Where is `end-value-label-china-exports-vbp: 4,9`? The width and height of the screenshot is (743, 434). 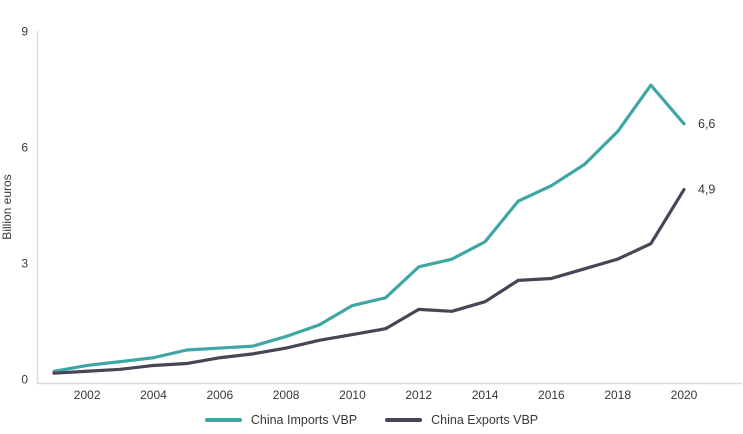 end-value-label-china-exports-vbp: 4,9 is located at coordinates (706, 190).